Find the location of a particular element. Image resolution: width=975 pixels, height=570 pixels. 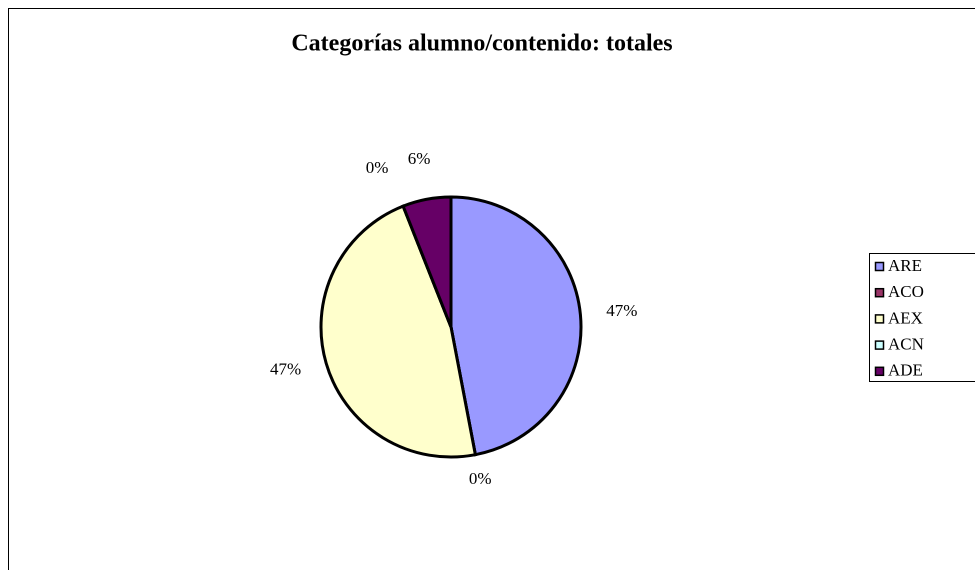

legend-label: ARE is located at coordinates (905, 265).